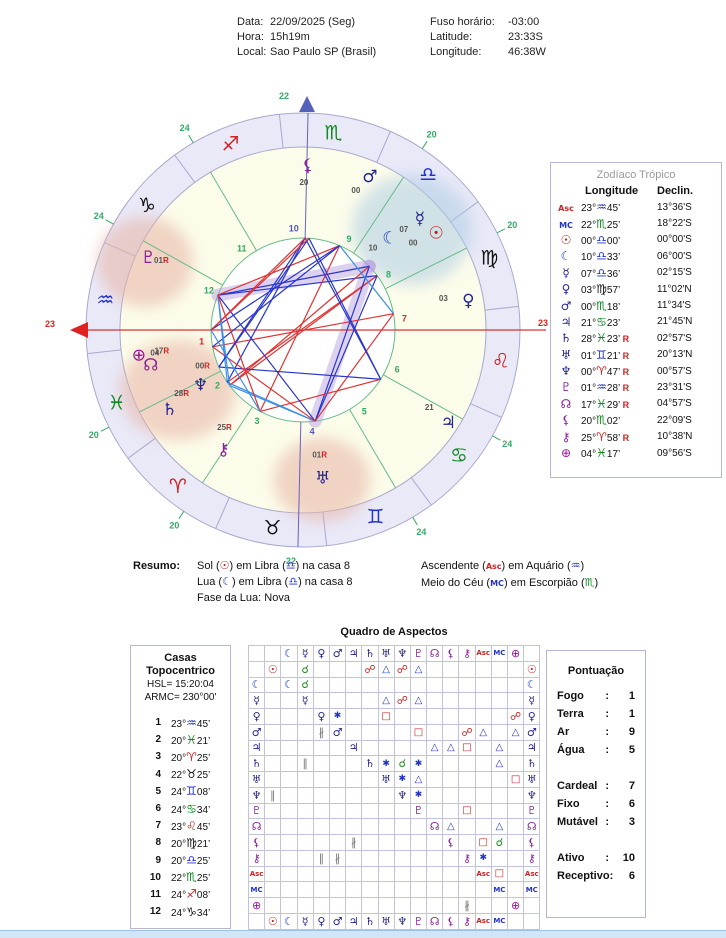 The height and width of the screenshot is (938, 726). Describe the element at coordinates (605, 338) in the screenshot. I see `longitude-value: 28°♓23’ R` at that location.